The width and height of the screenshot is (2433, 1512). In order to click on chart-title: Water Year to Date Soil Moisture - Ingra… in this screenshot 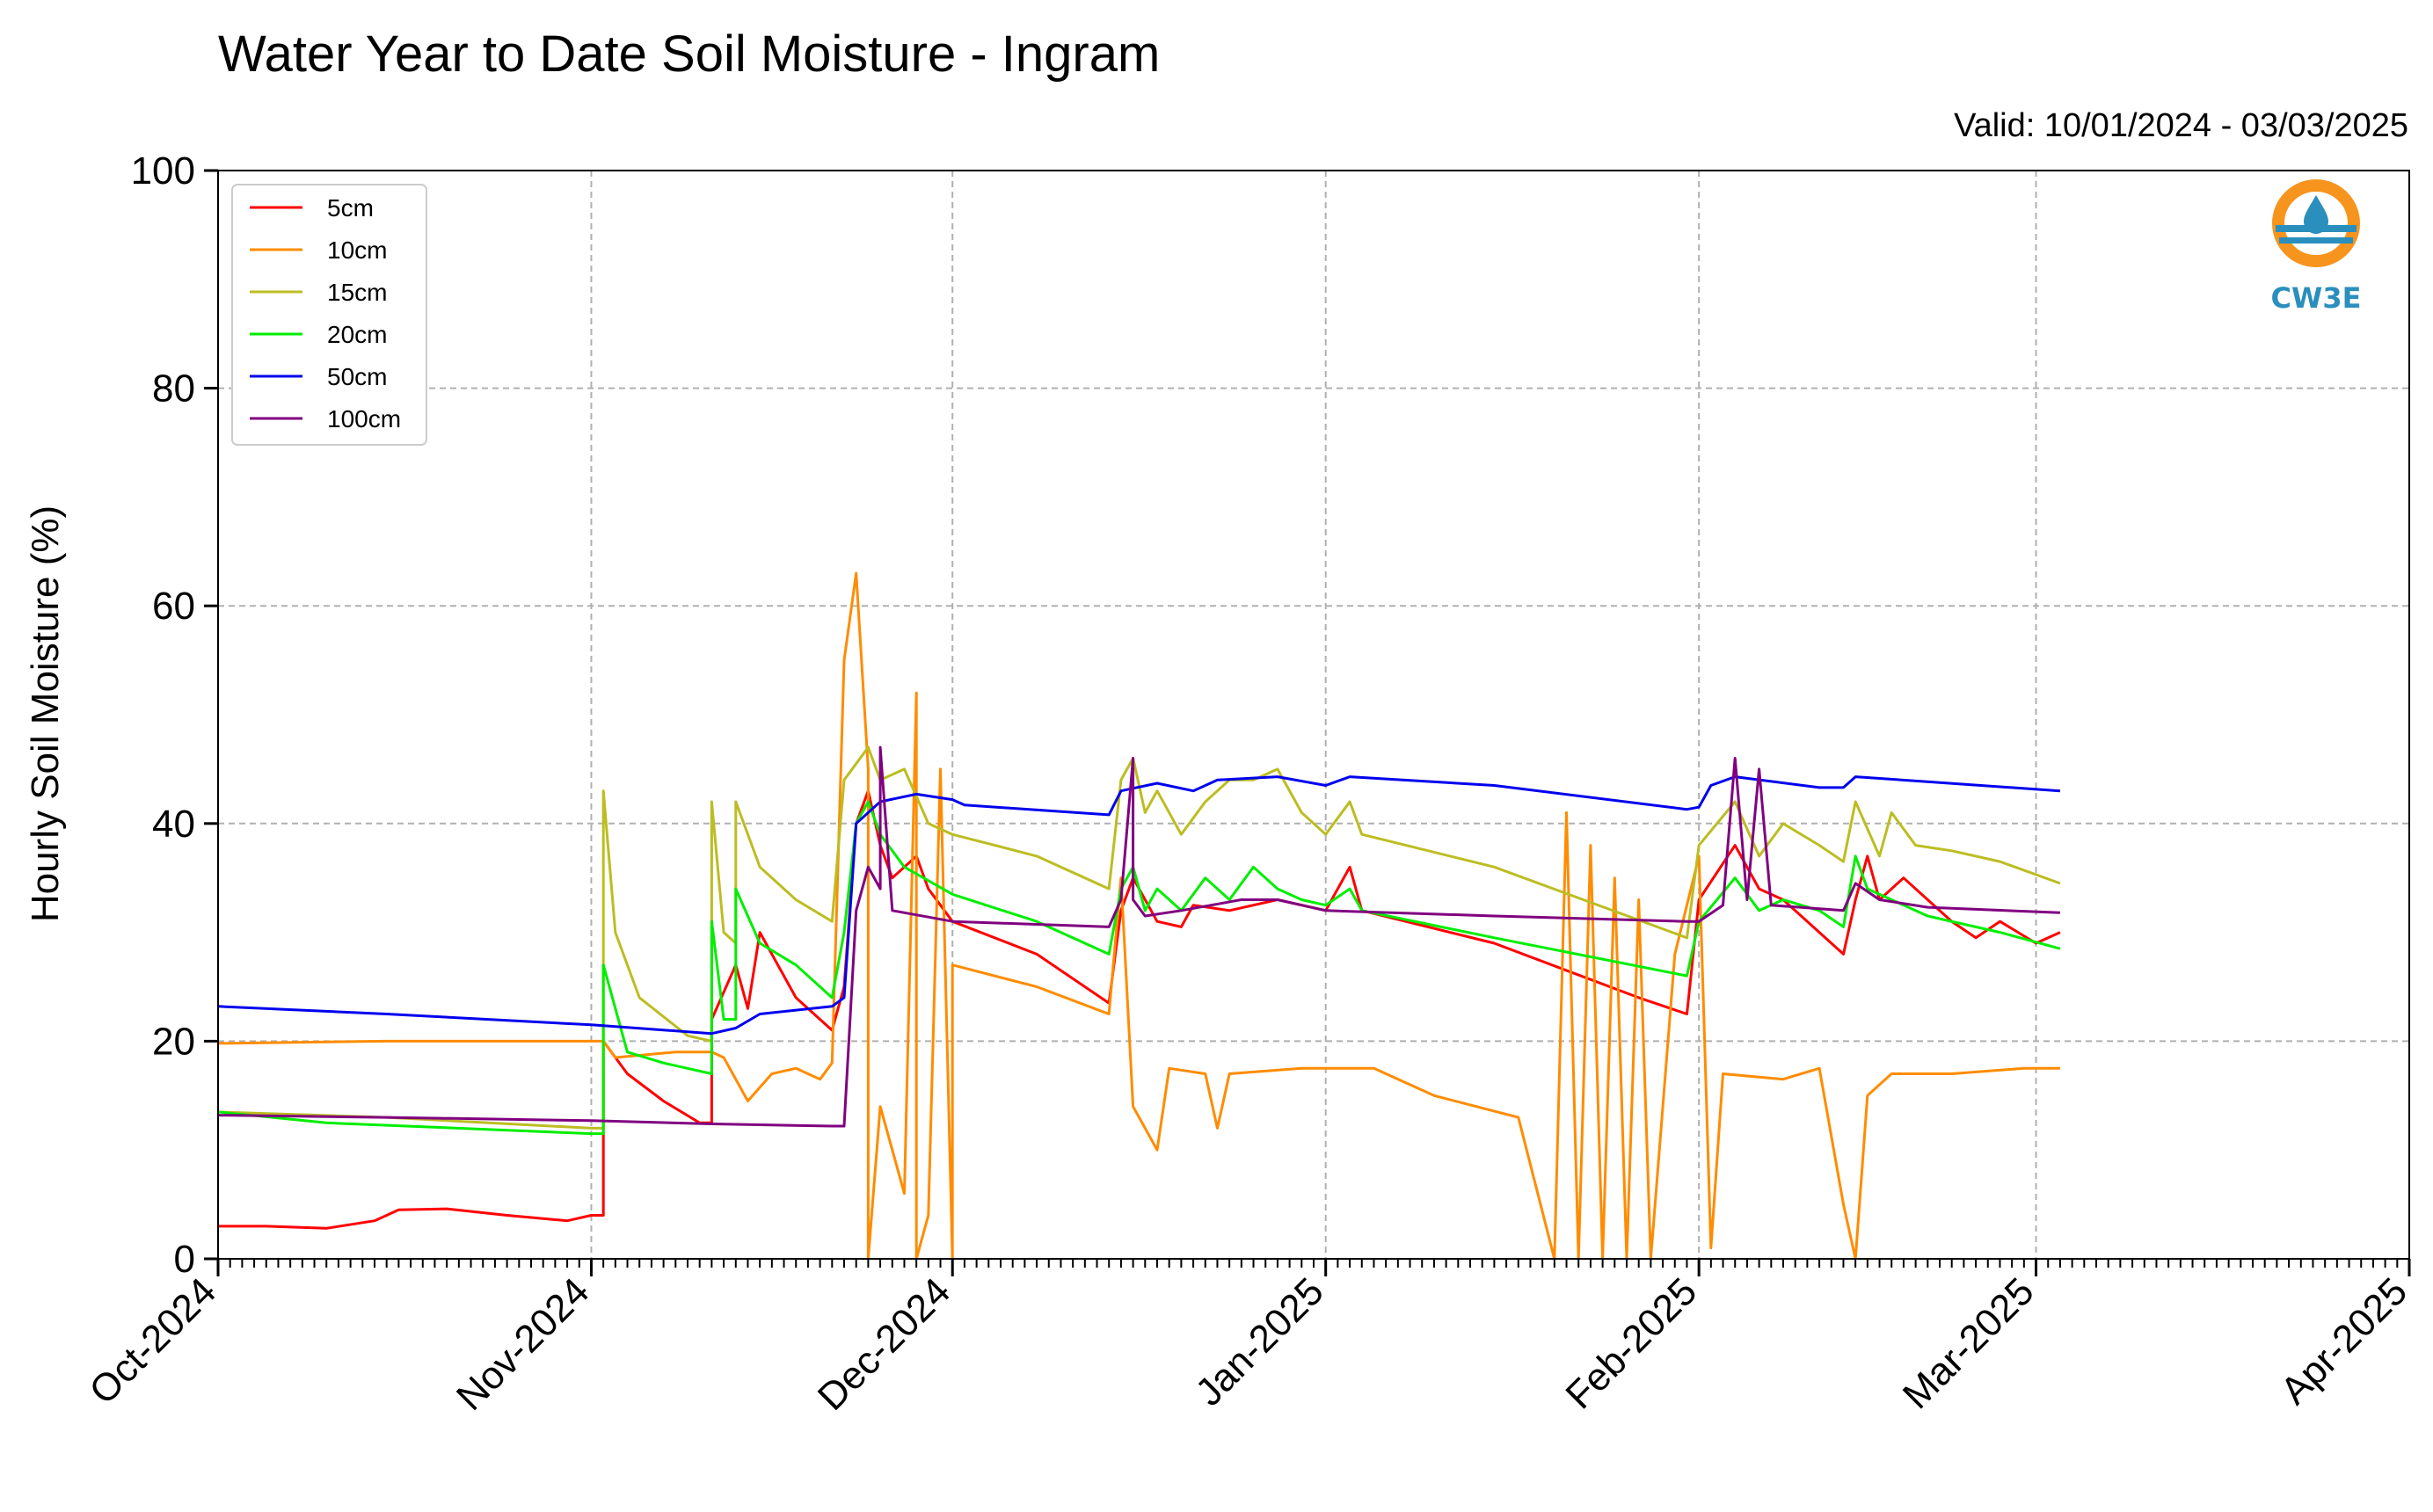, I will do `click(689, 54)`.